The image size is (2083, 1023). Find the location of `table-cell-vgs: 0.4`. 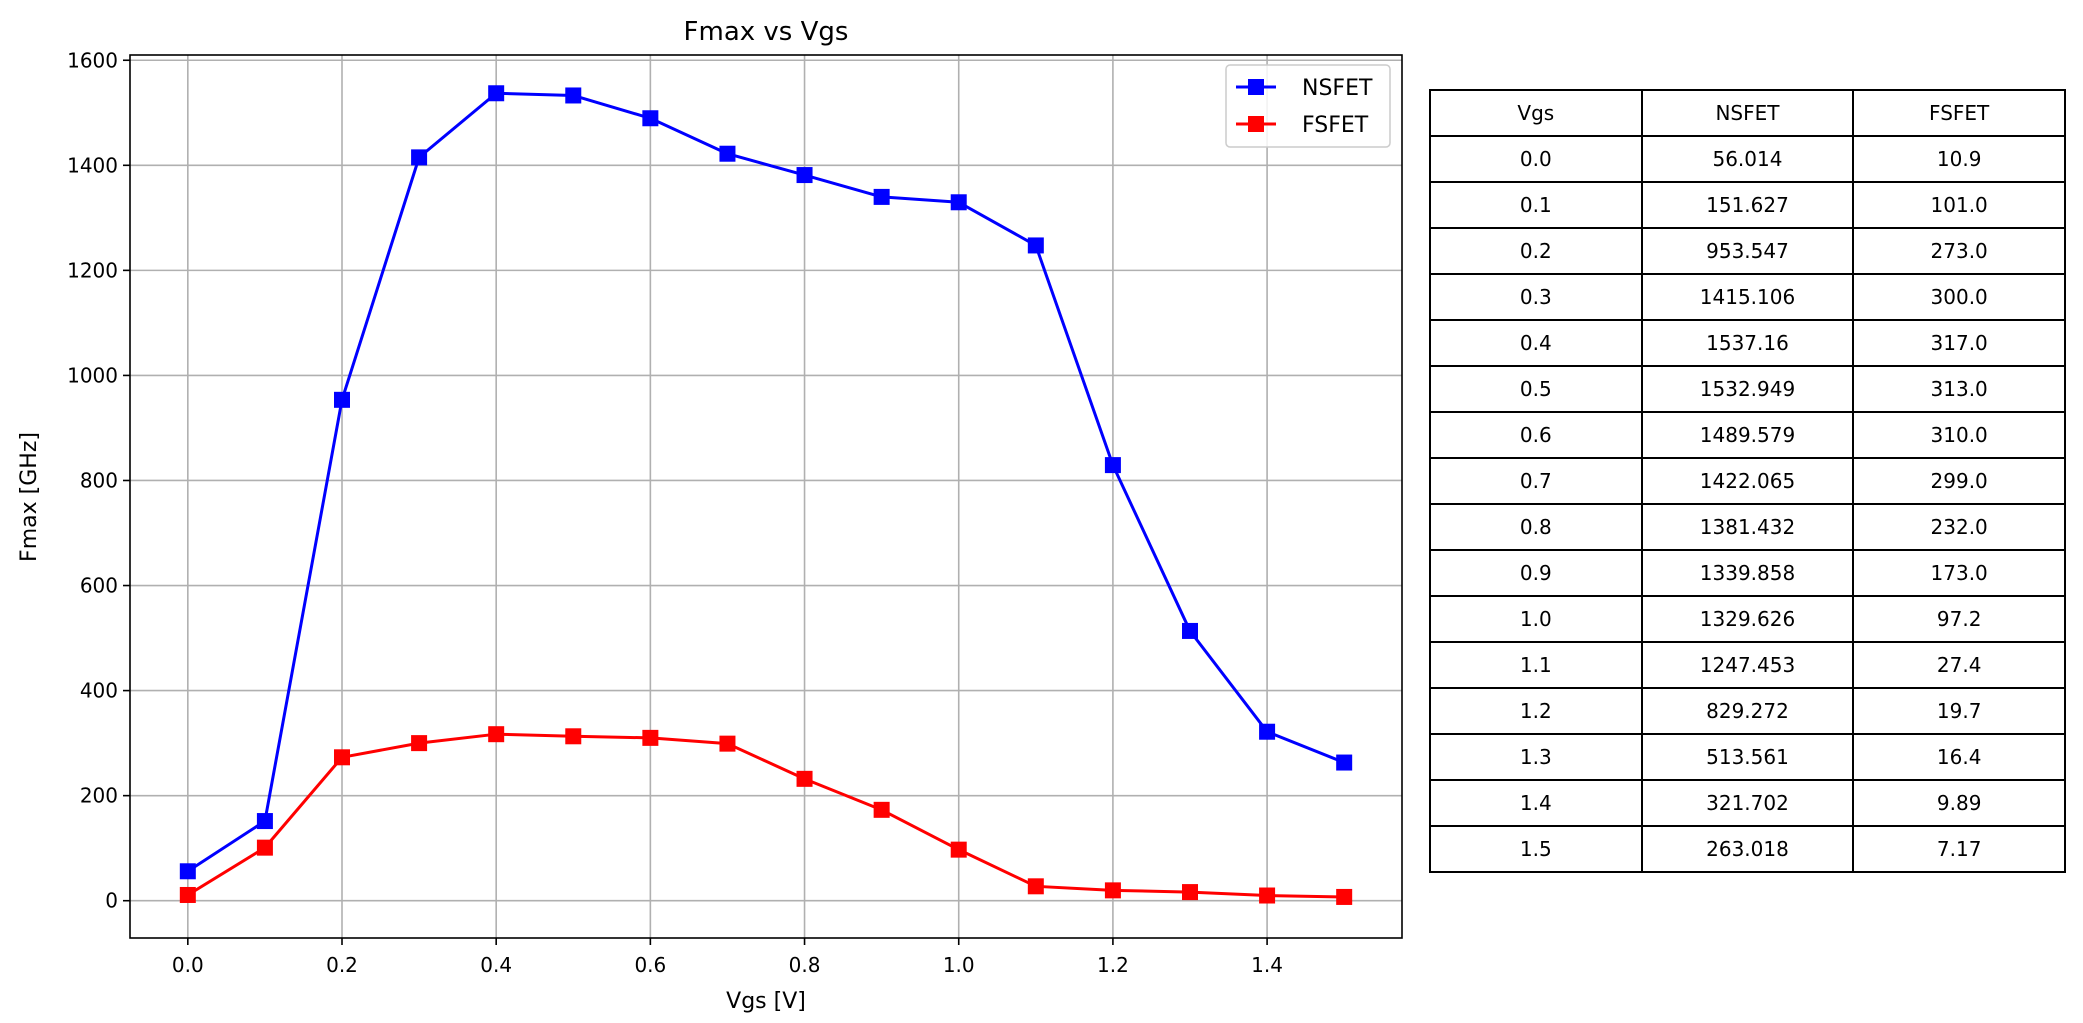

table-cell-vgs: 0.4 is located at coordinates (1536, 343).